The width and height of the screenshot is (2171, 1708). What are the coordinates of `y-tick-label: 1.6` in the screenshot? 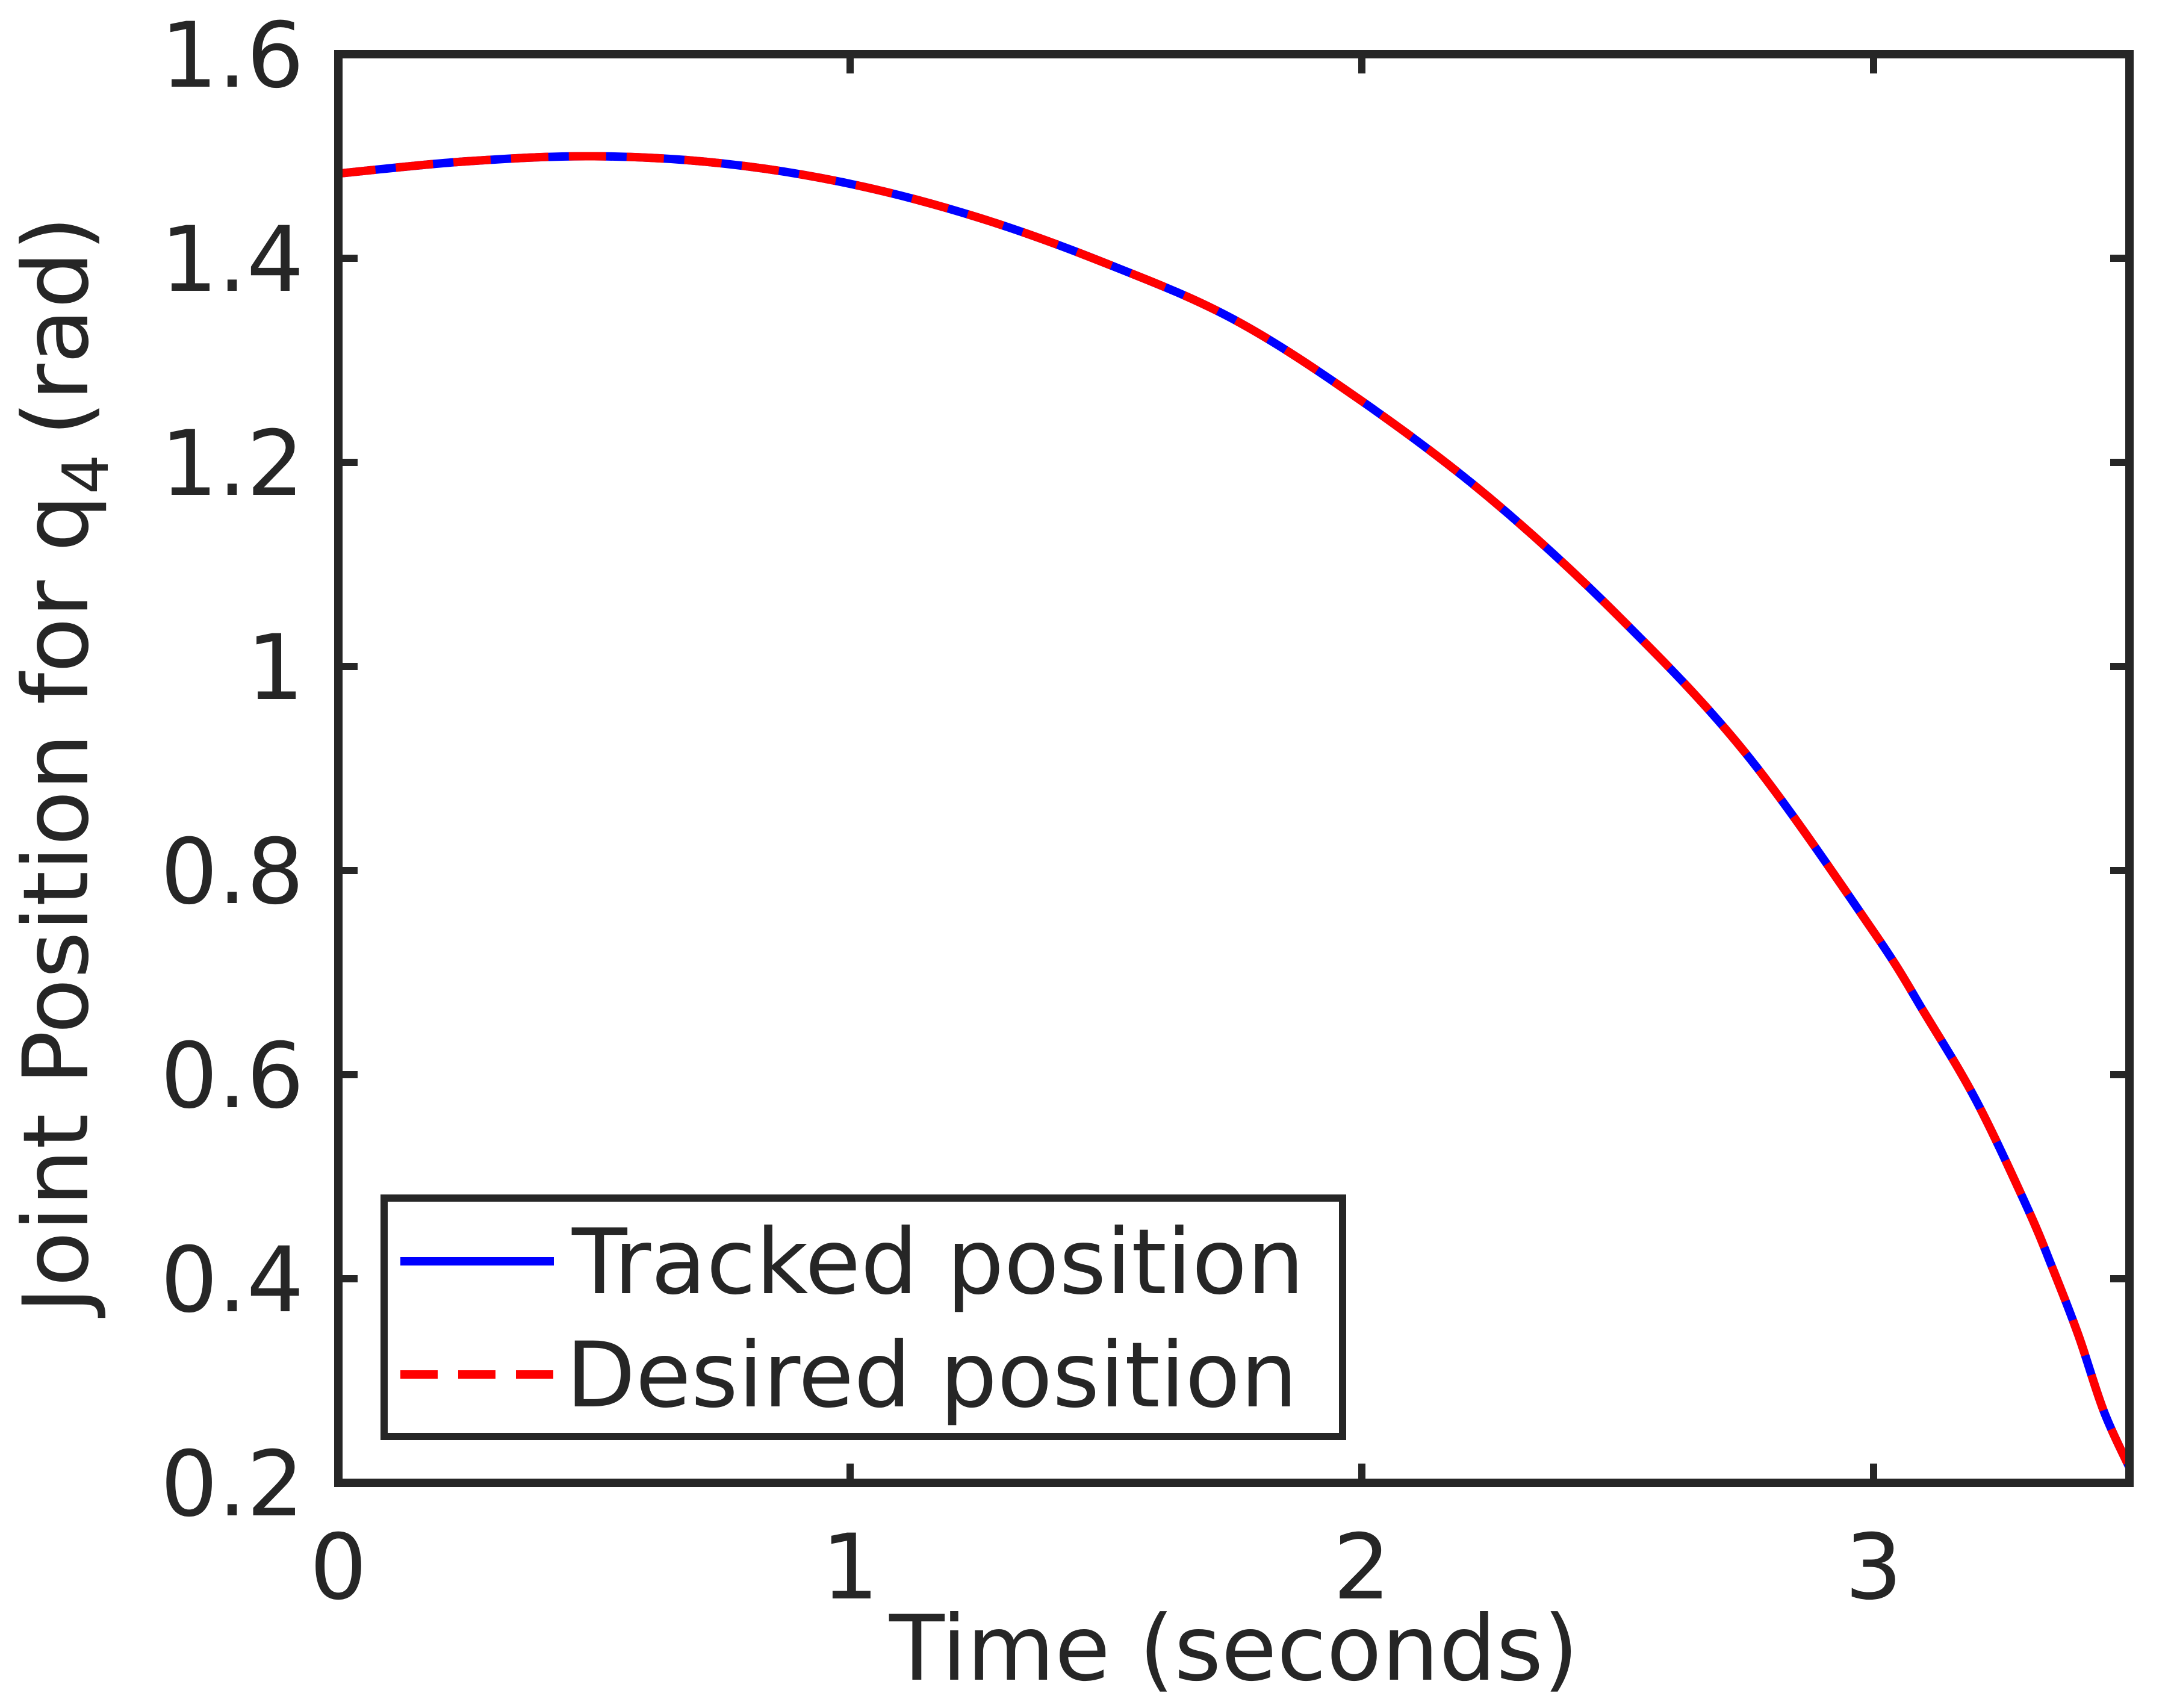 It's located at (232, 56).